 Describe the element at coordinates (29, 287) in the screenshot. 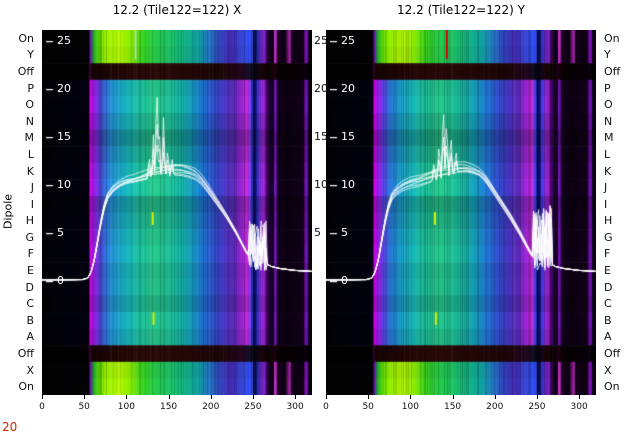

I see `row-label-left-d: D` at that location.